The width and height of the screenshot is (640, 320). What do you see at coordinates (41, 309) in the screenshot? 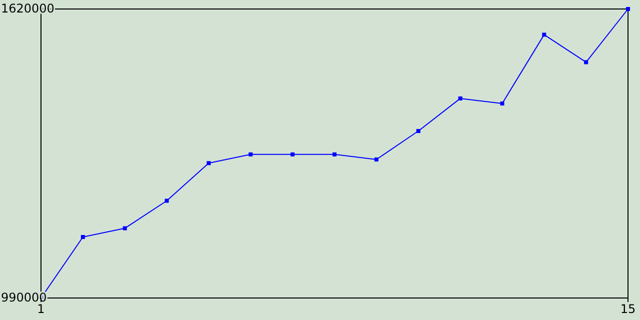
I see `x-tick-label: 1` at bounding box center [41, 309].